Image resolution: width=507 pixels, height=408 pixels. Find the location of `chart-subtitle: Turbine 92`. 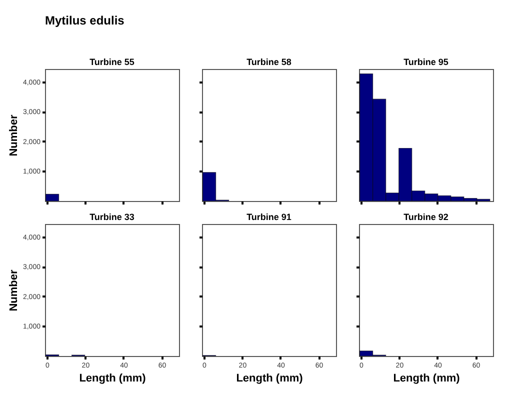

chart-subtitle: Turbine 92 is located at coordinates (426, 217).